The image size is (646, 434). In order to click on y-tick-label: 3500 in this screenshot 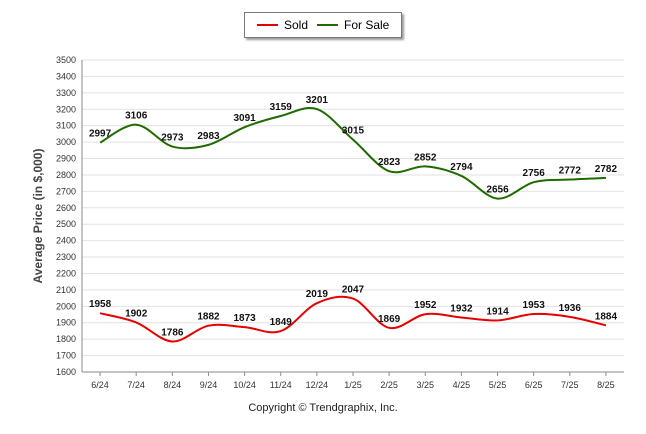, I will do `click(66, 60)`.